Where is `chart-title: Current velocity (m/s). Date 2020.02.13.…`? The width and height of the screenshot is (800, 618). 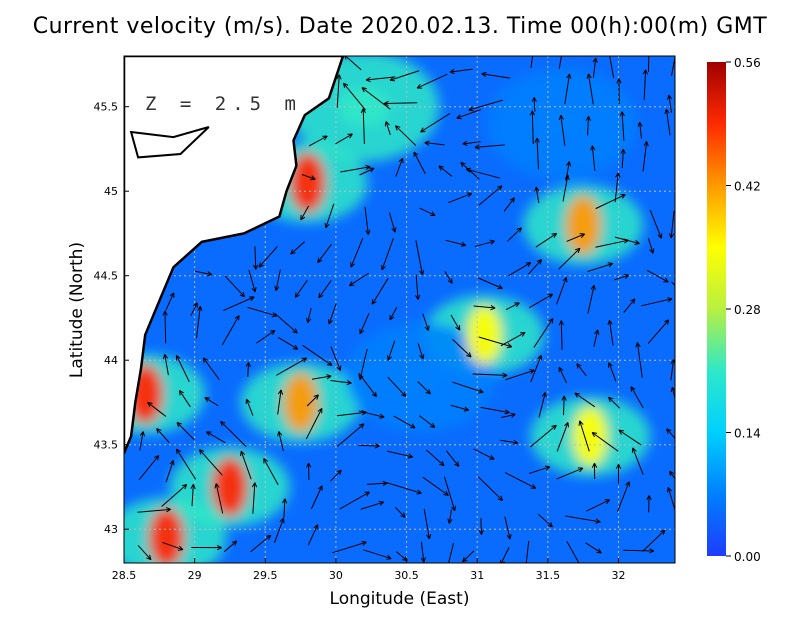 chart-title: Current velocity (m/s). Date 2020.02.13.… is located at coordinates (400, 26).